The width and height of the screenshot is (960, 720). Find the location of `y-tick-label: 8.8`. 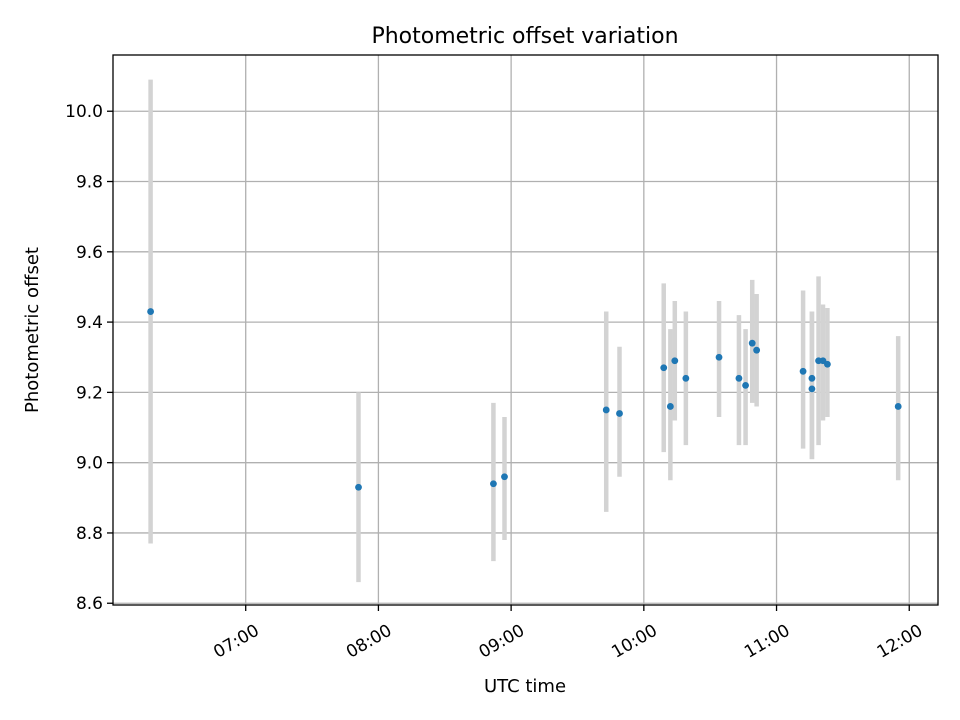

y-tick-label: 8.8 is located at coordinates (89, 534).